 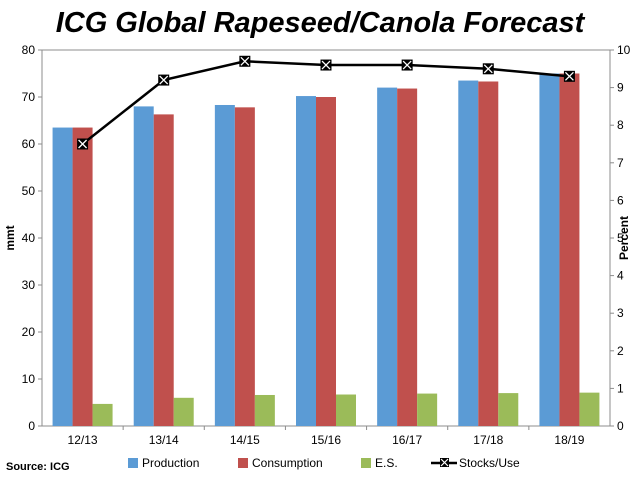 I want to click on y-tick-label: 0, so click(x=31, y=426).